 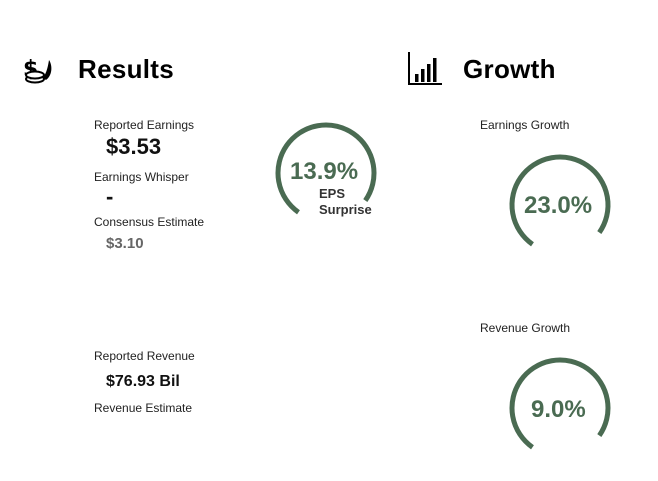 I want to click on eps-surprise-value: 13.9%, so click(x=324, y=171).